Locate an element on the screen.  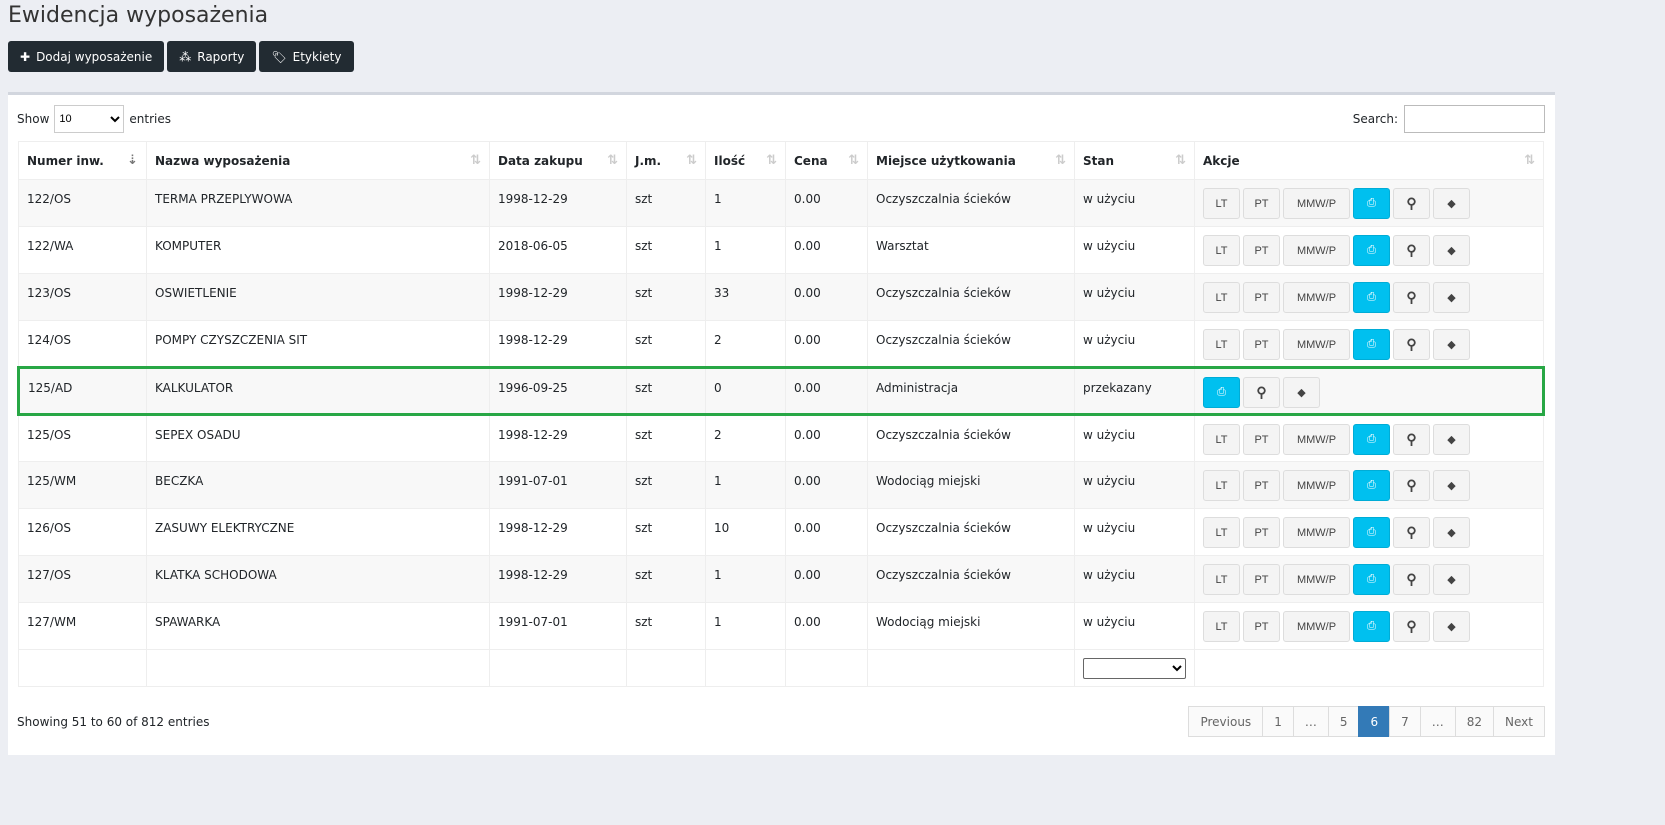
cell: Administracja is located at coordinates (971, 391).